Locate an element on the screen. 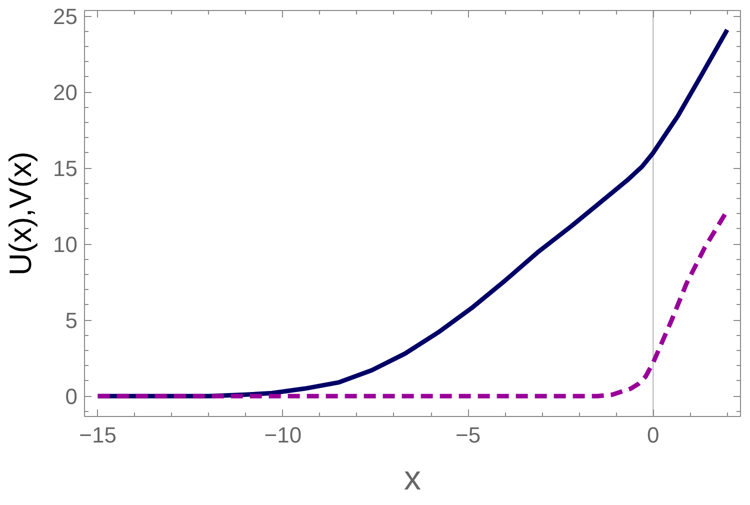  y-tick-label: 15 is located at coordinates (65, 169).